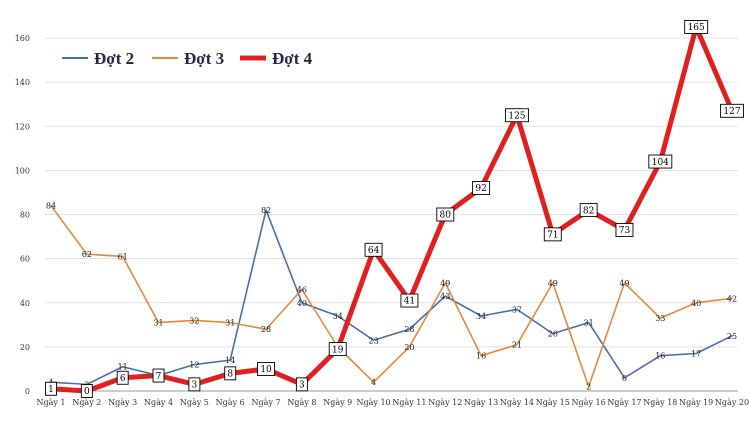 The width and height of the screenshot is (750, 421). I want to click on y-tick-label: 0, so click(27, 391).